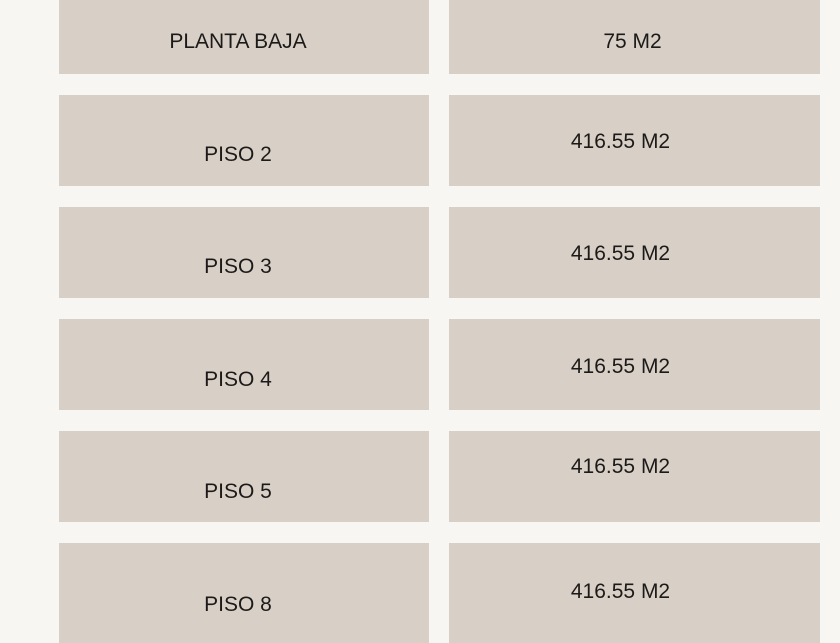 This screenshot has width=840, height=643. I want to click on floor-label: PISO 3, so click(238, 266).